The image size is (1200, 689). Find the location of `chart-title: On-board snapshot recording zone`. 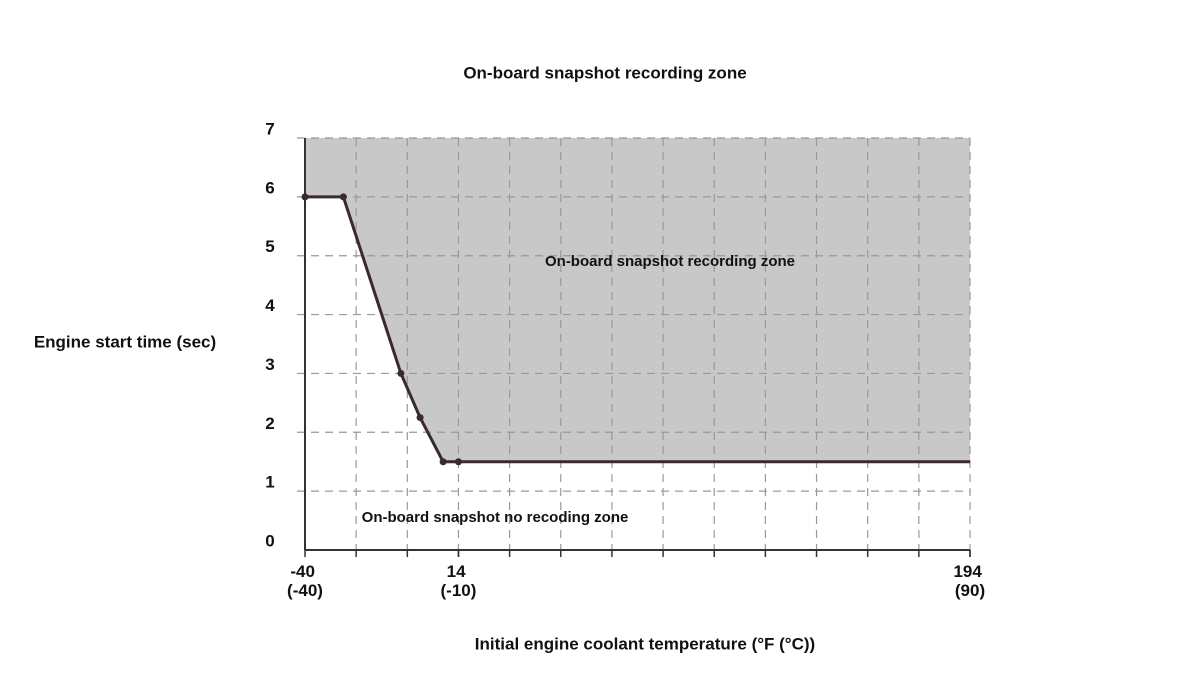

chart-title: On-board snapshot recording zone is located at coordinates (604, 72).